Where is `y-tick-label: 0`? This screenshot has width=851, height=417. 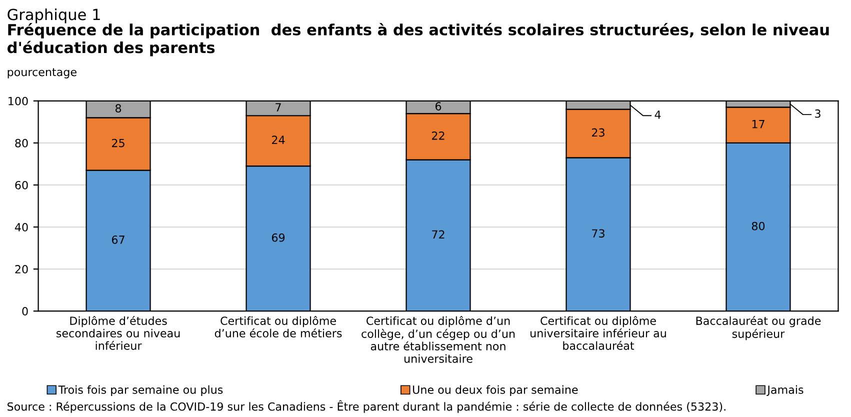 y-tick-label: 0 is located at coordinates (25, 311).